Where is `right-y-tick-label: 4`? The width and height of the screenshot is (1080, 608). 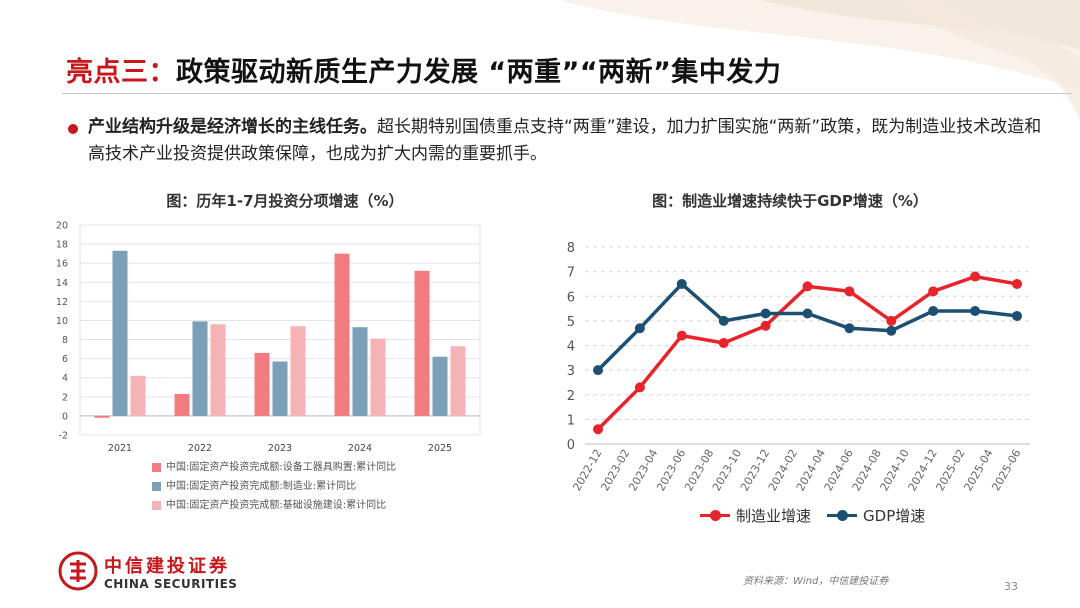
right-y-tick-label: 4 is located at coordinates (571, 347).